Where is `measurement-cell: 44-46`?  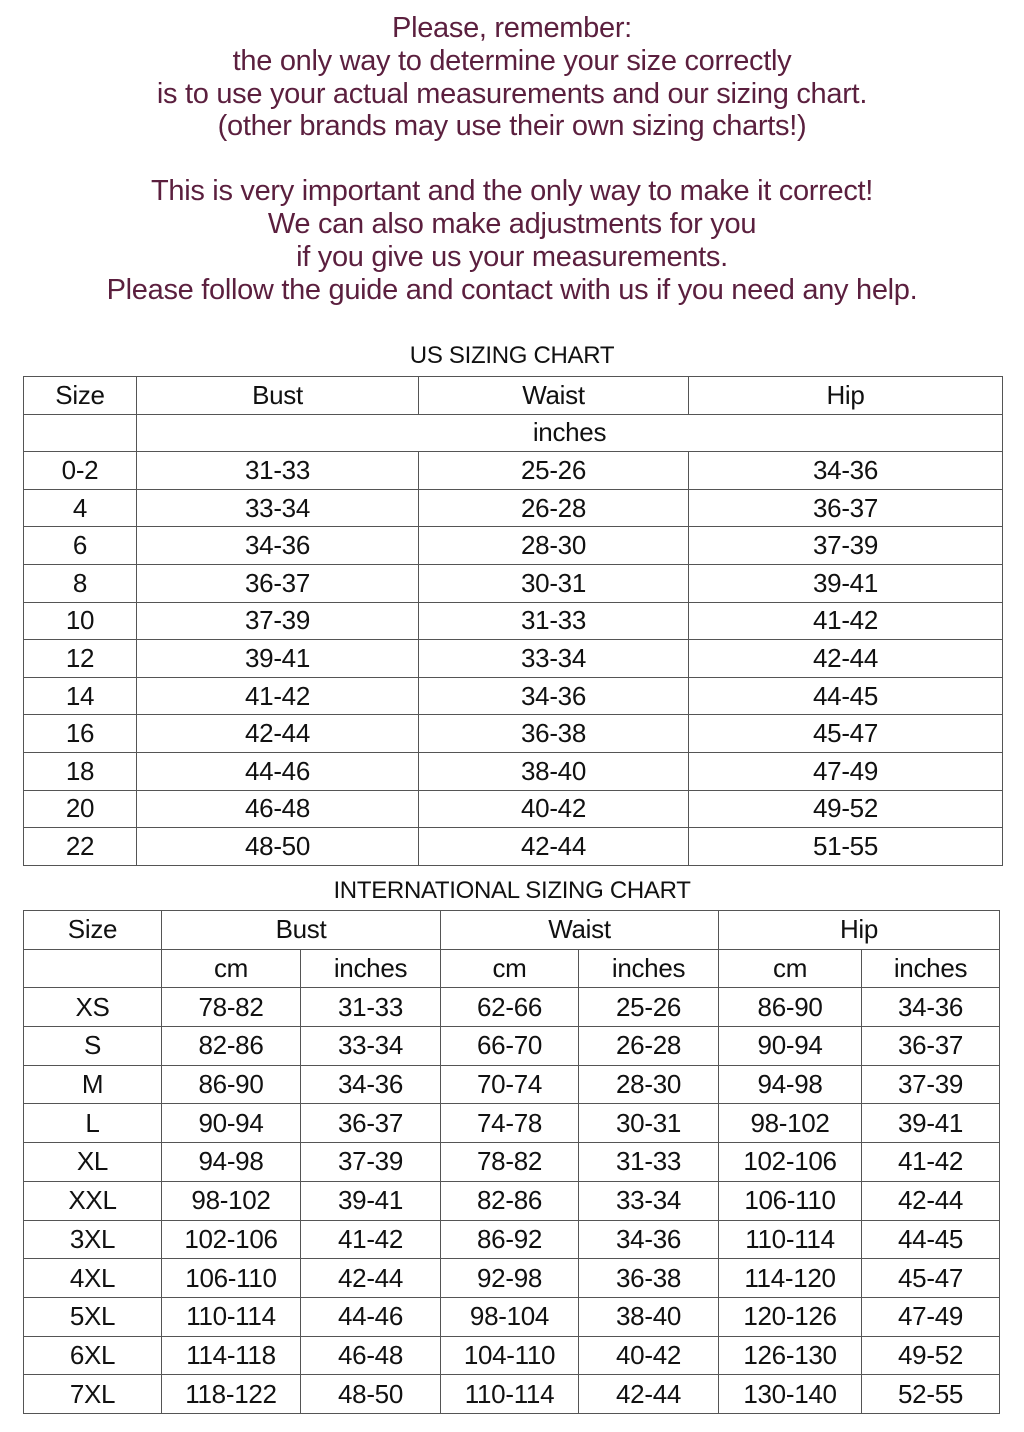 measurement-cell: 44-46 is located at coordinates (277, 771).